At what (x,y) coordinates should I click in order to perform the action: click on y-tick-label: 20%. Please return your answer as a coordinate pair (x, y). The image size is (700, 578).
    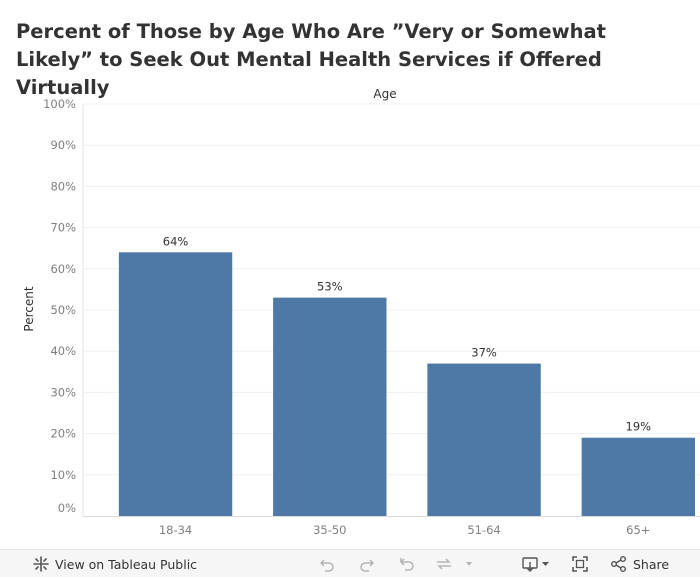
    Looking at the image, I should click on (63, 434).